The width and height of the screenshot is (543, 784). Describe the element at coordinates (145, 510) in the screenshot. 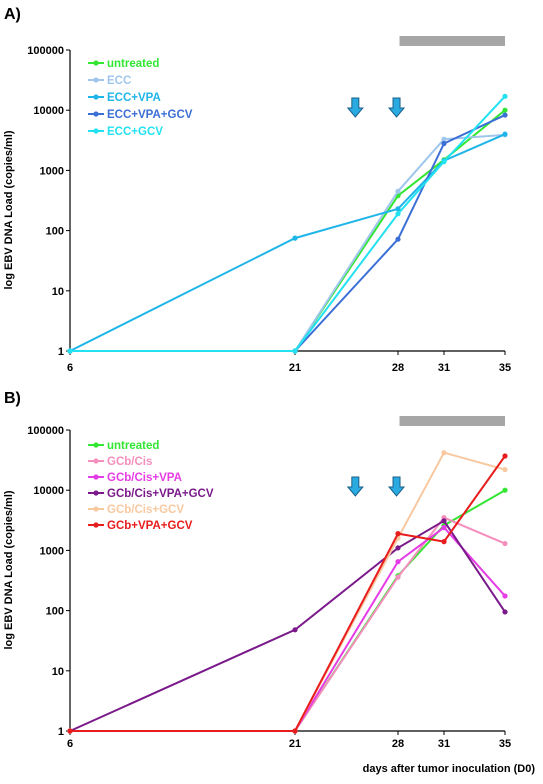

I see `panel-b-legend-label: GCb/Cis+GCV` at that location.